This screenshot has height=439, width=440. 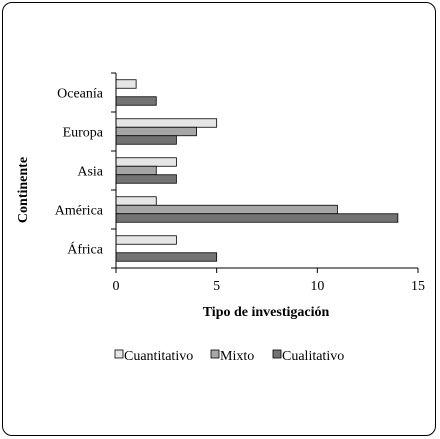 I want to click on category-label: América, so click(x=79, y=211).